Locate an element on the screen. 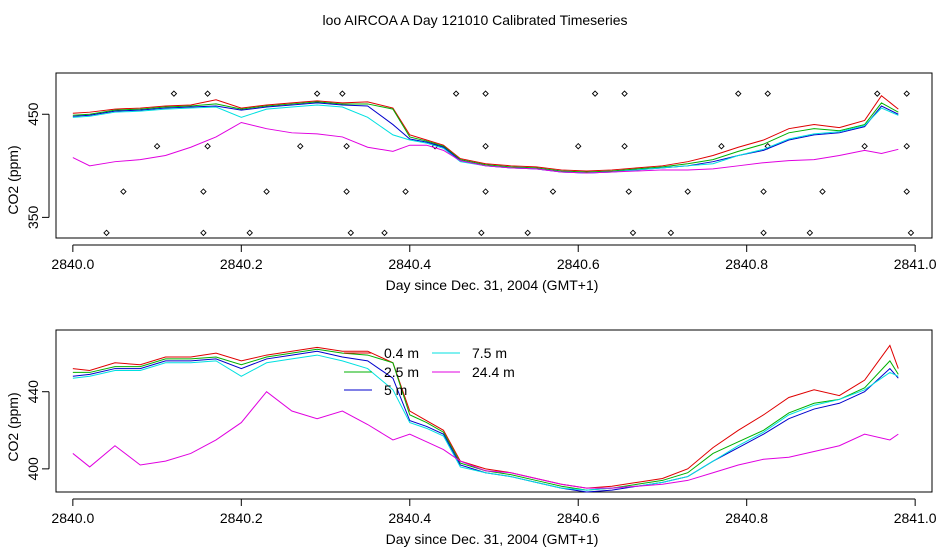  legend-label: 24.4 m is located at coordinates (493, 372).